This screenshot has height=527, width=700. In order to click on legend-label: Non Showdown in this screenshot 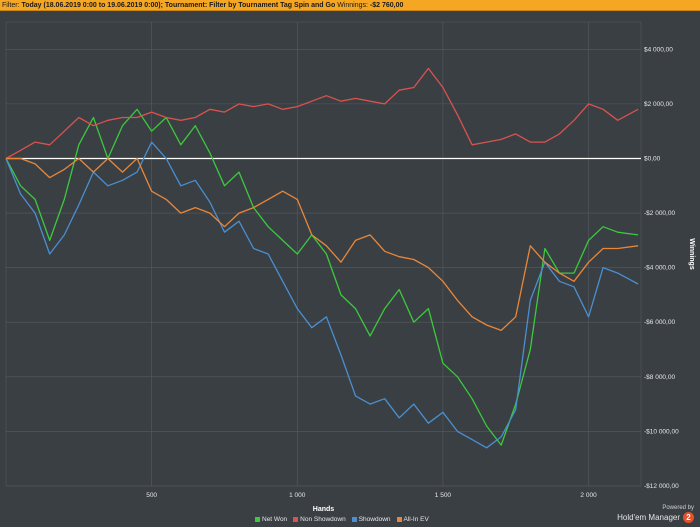, I will do `click(323, 519)`.